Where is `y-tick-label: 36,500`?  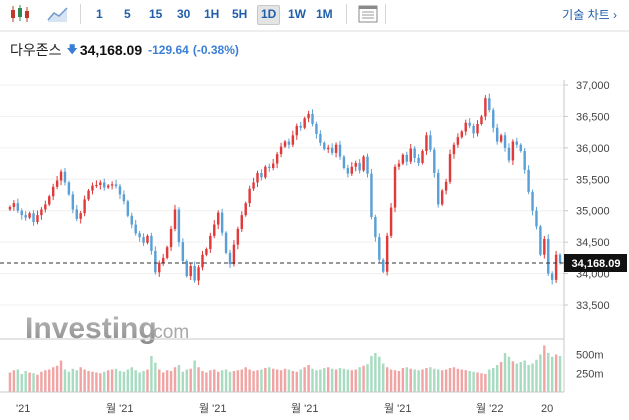 y-tick-label: 36,500 is located at coordinates (593, 117).